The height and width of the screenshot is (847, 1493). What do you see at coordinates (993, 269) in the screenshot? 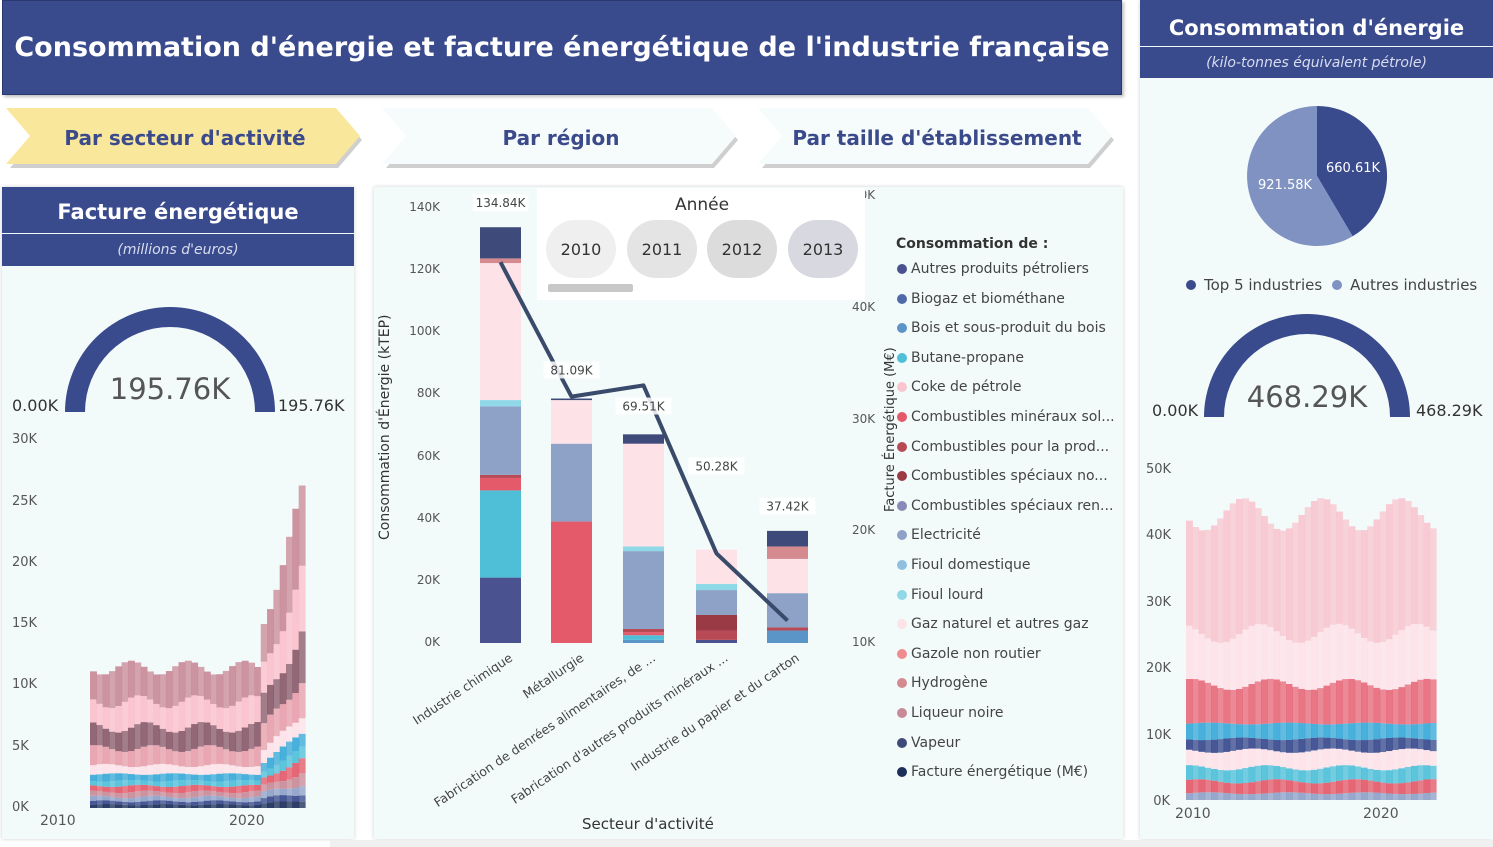
I see `legend-item: Autres produits pétroliers` at bounding box center [993, 269].